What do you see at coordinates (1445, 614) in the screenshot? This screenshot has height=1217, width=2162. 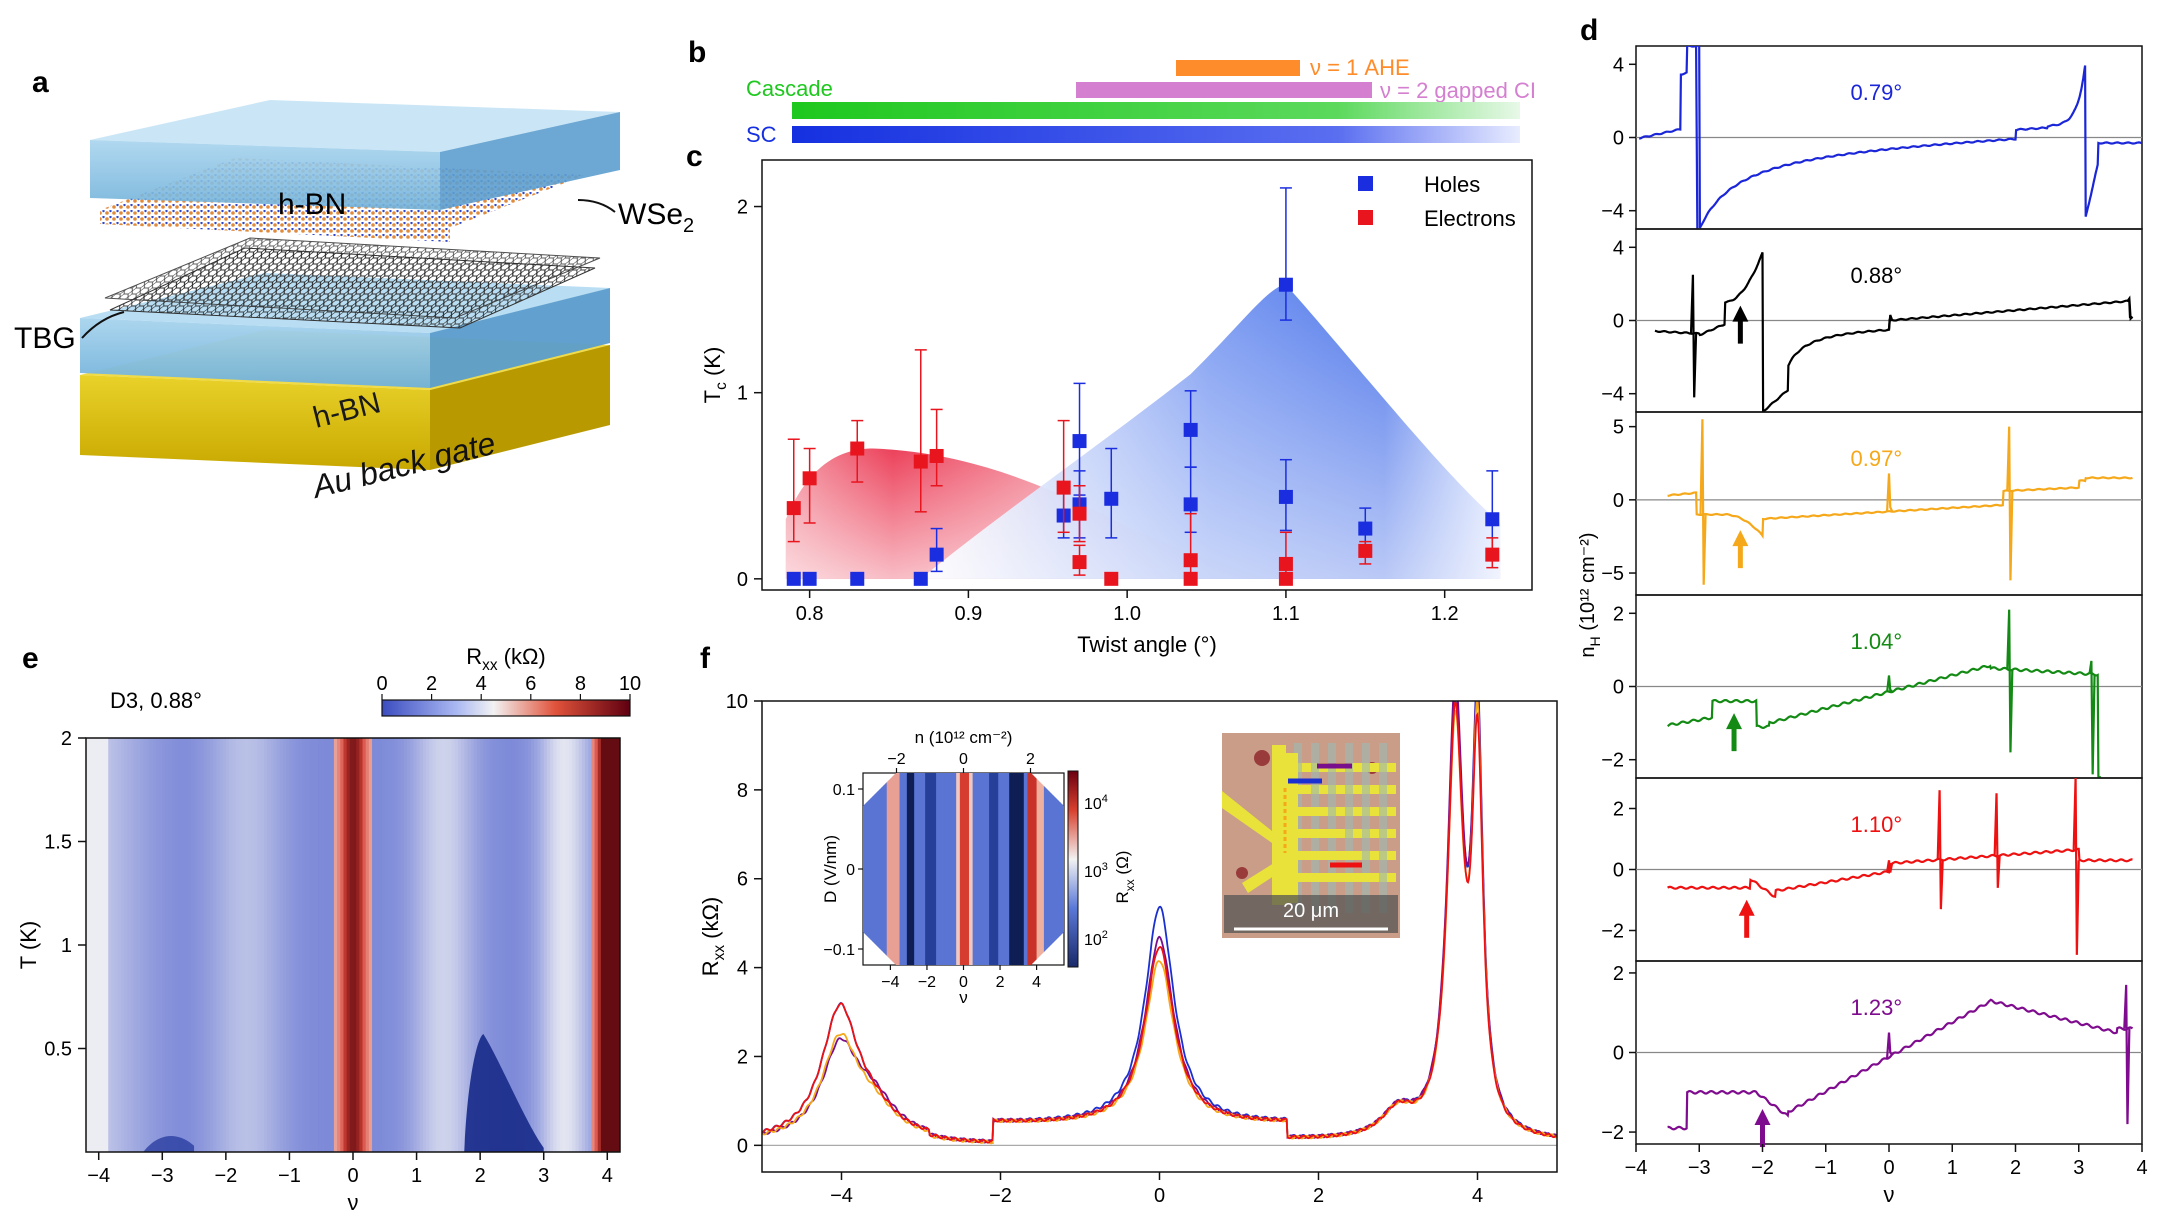 I see `c-xtick-label: 1.2` at bounding box center [1445, 614].